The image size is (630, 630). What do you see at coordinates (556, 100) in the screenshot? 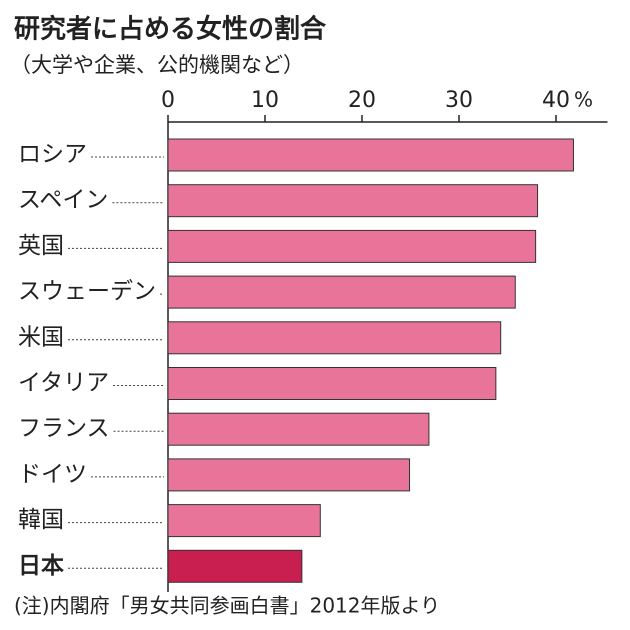
I see `x-tick-label: 40` at bounding box center [556, 100].